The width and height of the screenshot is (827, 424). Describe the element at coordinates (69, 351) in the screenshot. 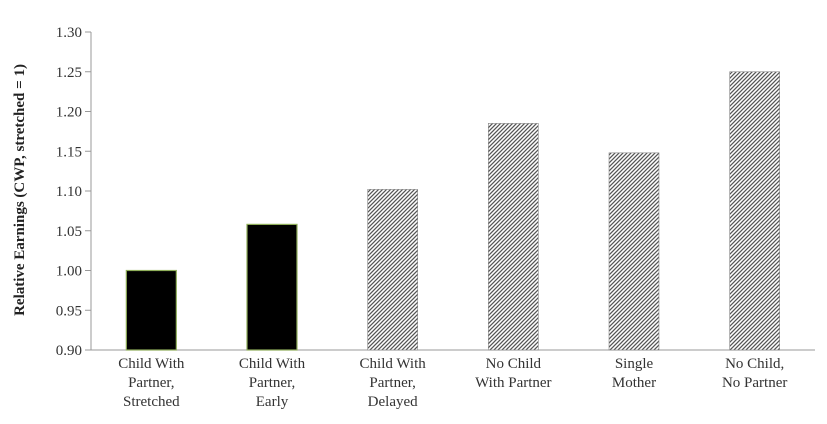

I see `y-tick-label: 0.90` at that location.